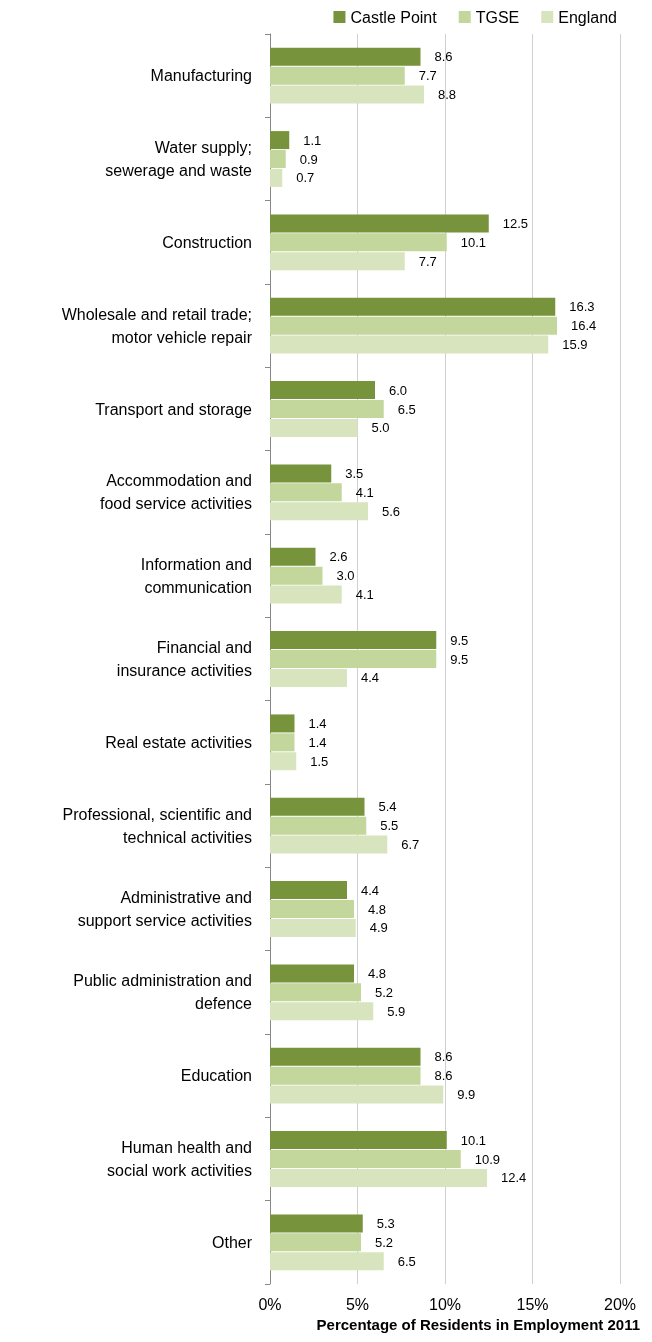 The width and height of the screenshot is (652, 1342). Describe the element at coordinates (317, 723) in the screenshot. I see `data-label: 1.4` at that location.